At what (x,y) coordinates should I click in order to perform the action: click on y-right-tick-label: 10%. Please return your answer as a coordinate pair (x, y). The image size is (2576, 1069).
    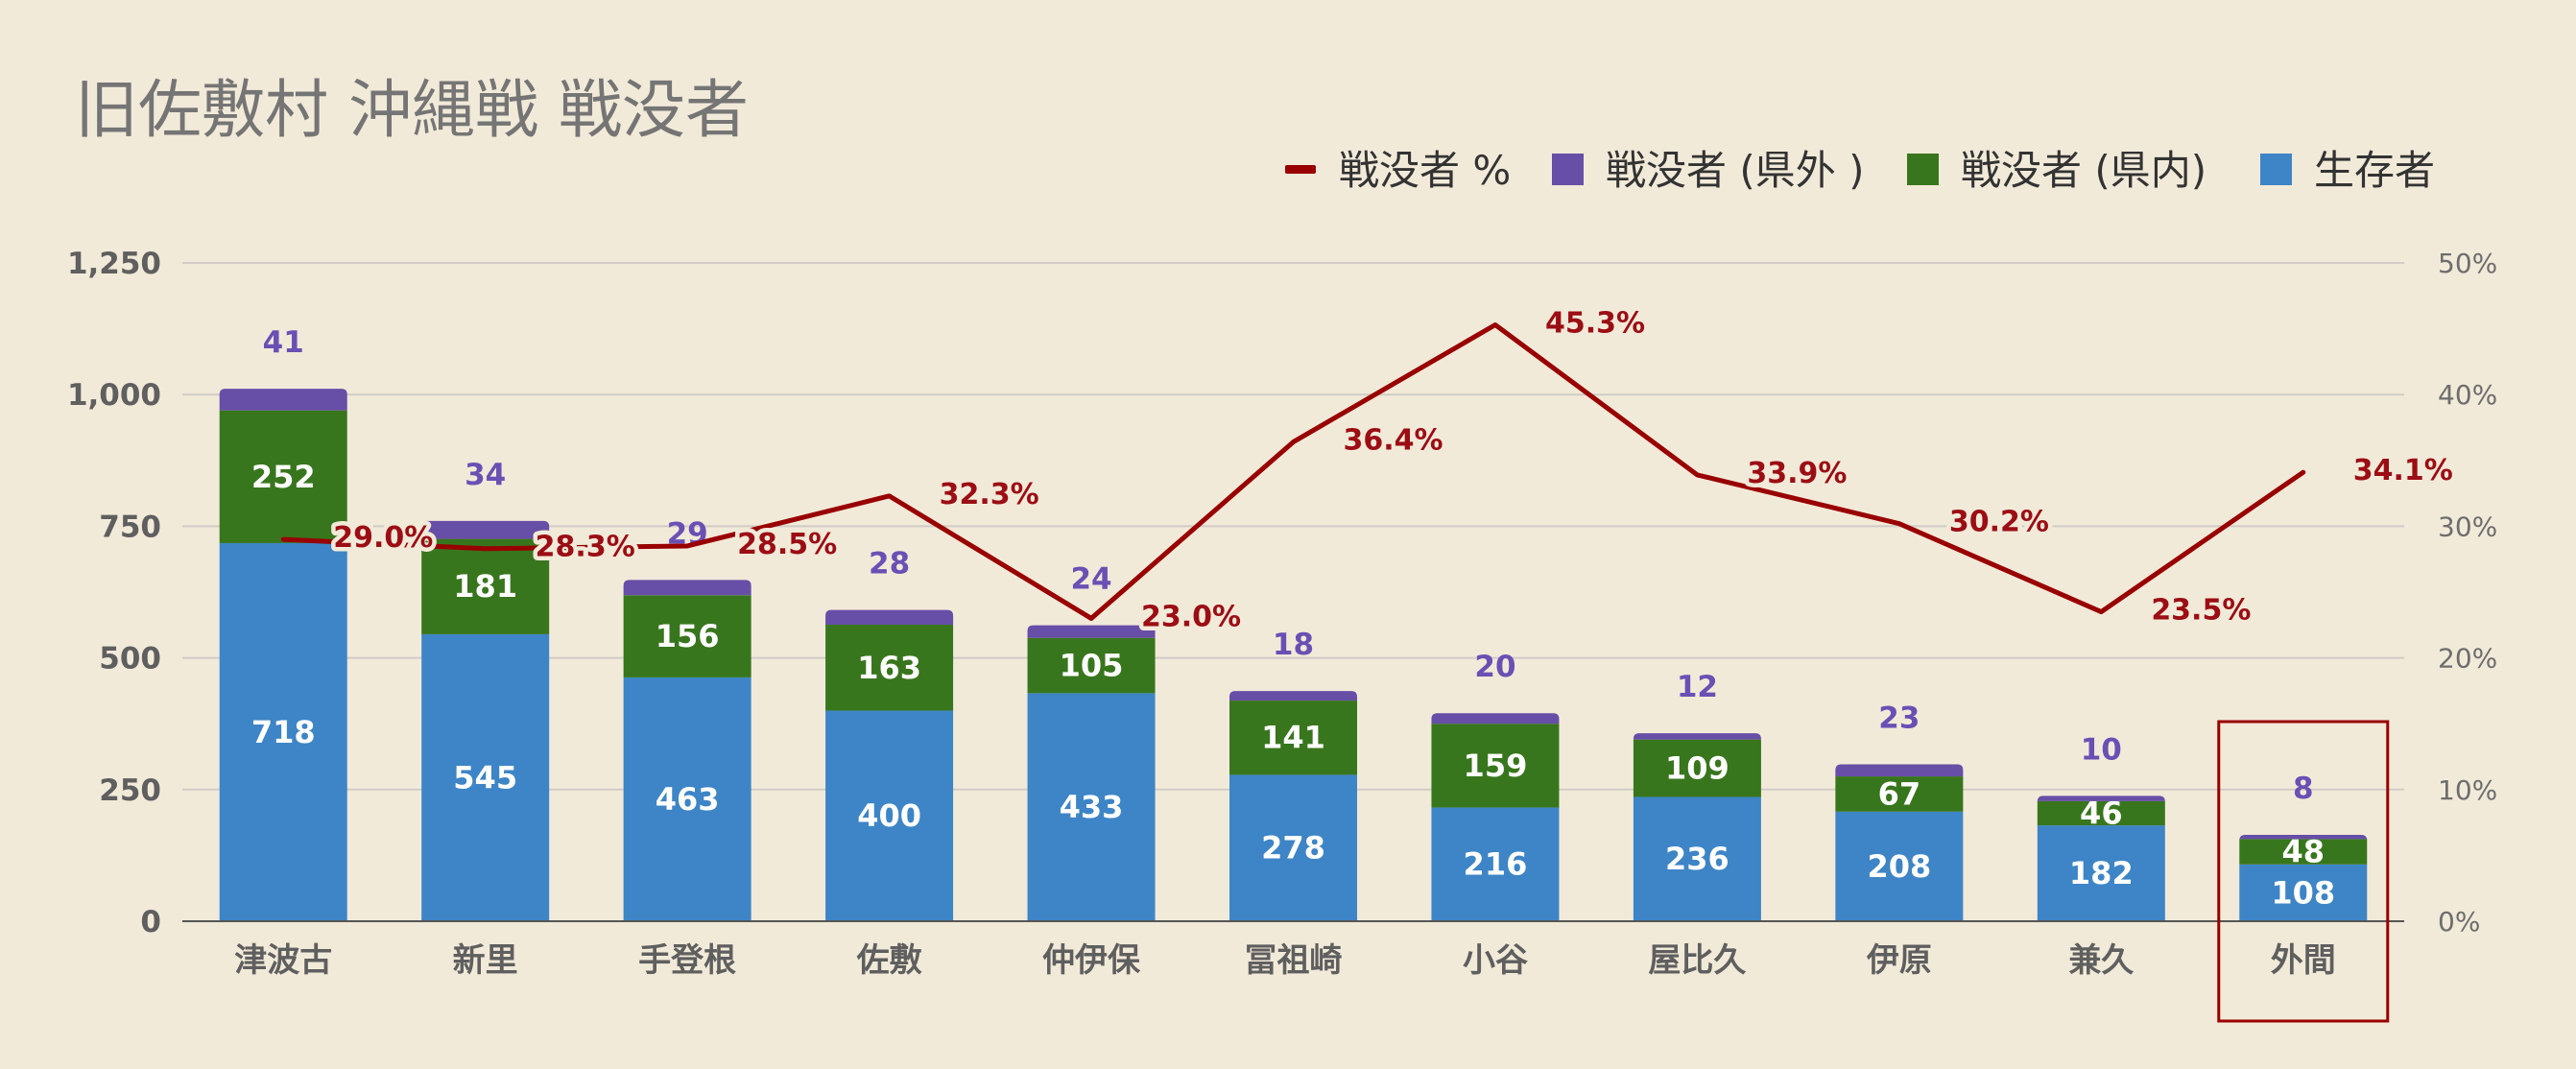
    Looking at the image, I should click on (2467, 790).